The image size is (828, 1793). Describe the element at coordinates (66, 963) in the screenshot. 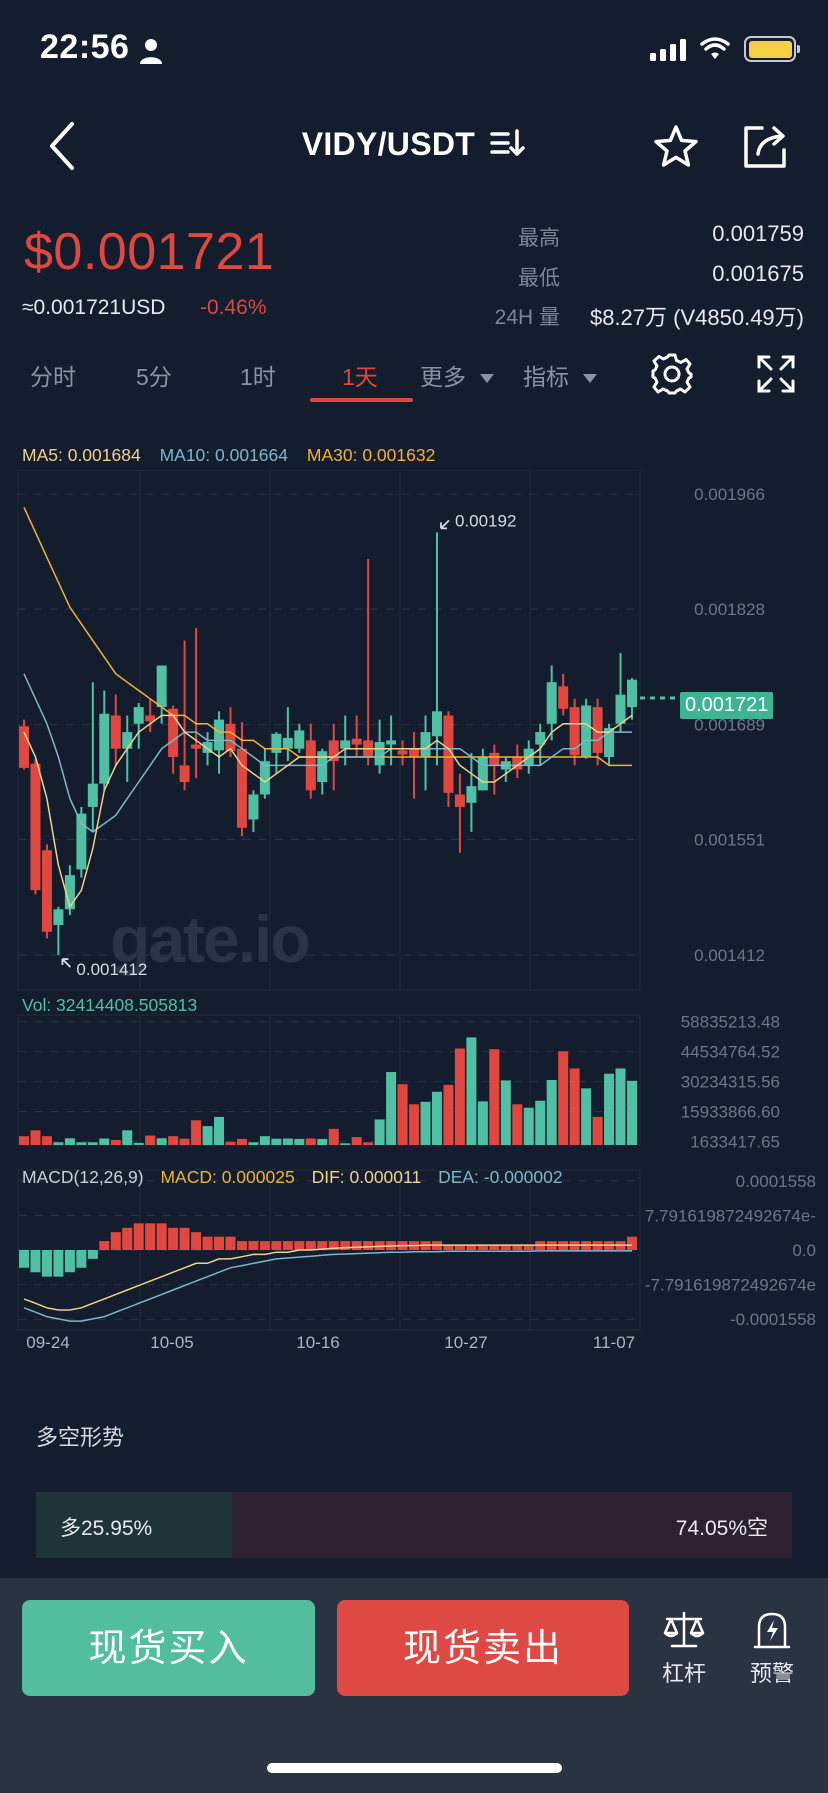

I see `low-marker-arrow` at that location.